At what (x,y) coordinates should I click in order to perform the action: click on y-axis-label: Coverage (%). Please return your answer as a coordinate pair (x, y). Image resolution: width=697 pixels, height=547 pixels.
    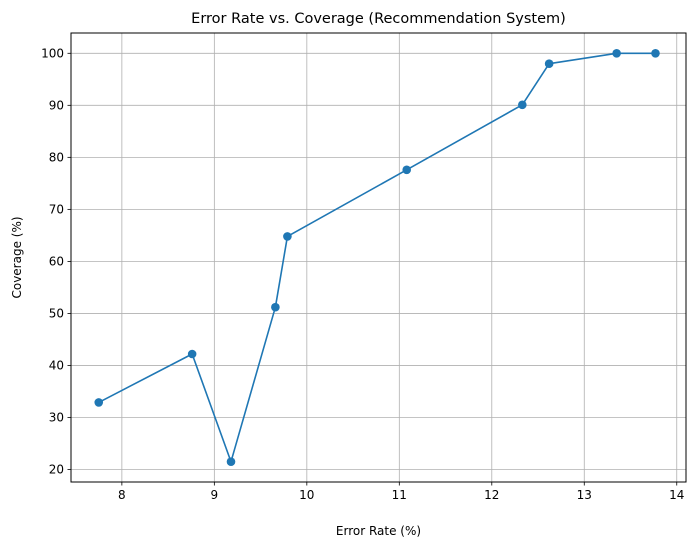
    Looking at the image, I should click on (17, 257).